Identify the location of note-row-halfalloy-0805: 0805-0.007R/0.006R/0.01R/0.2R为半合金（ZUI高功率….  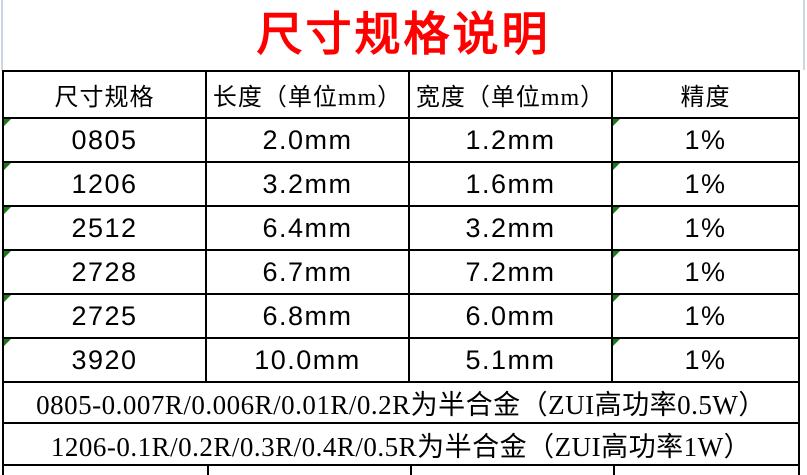
(401, 403).